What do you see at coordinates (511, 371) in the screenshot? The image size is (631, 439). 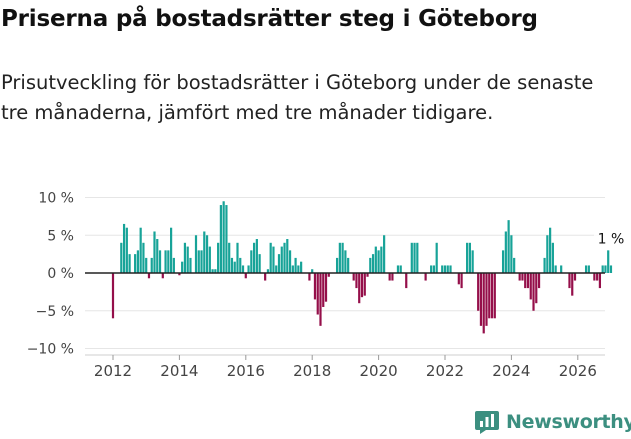 I see `x-tick-label: 2024` at bounding box center [511, 371].